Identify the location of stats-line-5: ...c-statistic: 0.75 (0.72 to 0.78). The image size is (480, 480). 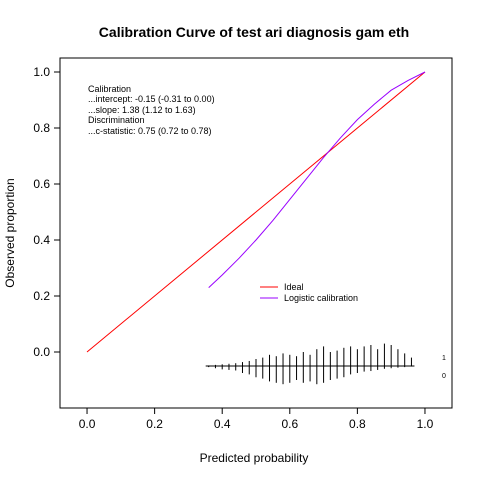
(150, 131).